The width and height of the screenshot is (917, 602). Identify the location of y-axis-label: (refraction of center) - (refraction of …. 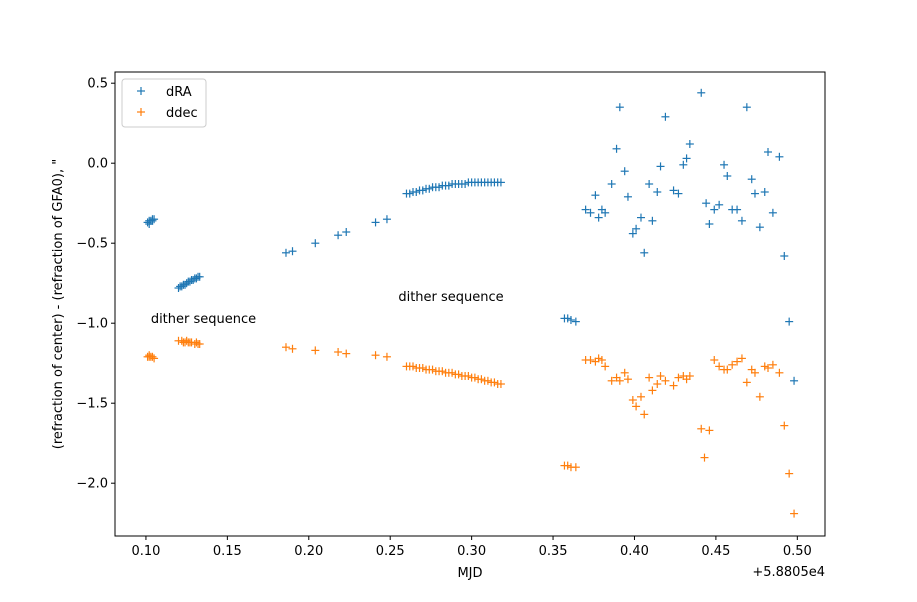
(58, 304).